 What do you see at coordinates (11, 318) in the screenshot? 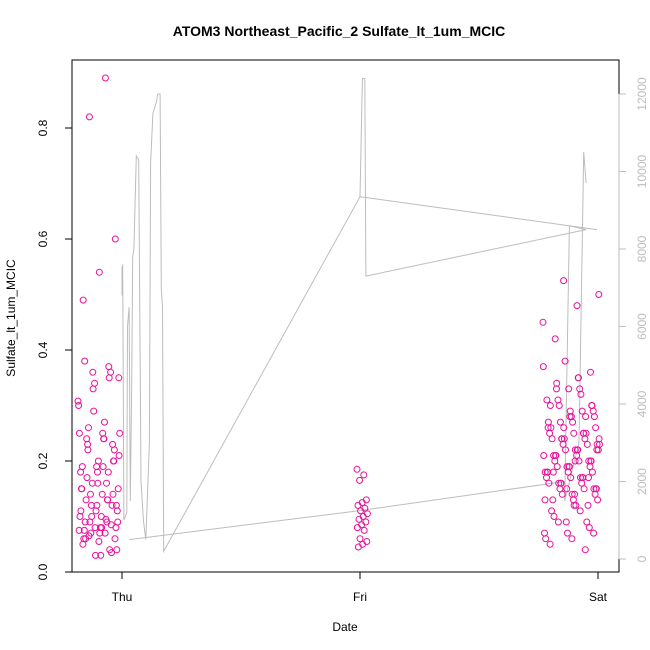
I see `y-axis-label: Sulfate_lt_1um_MCIC` at bounding box center [11, 318].